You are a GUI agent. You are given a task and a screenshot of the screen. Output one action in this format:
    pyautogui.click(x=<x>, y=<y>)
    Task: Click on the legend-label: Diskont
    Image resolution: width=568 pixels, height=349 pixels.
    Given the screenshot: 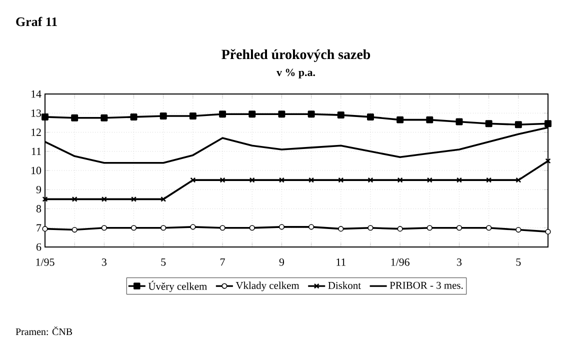 What is the action you would take?
    pyautogui.click(x=344, y=286)
    